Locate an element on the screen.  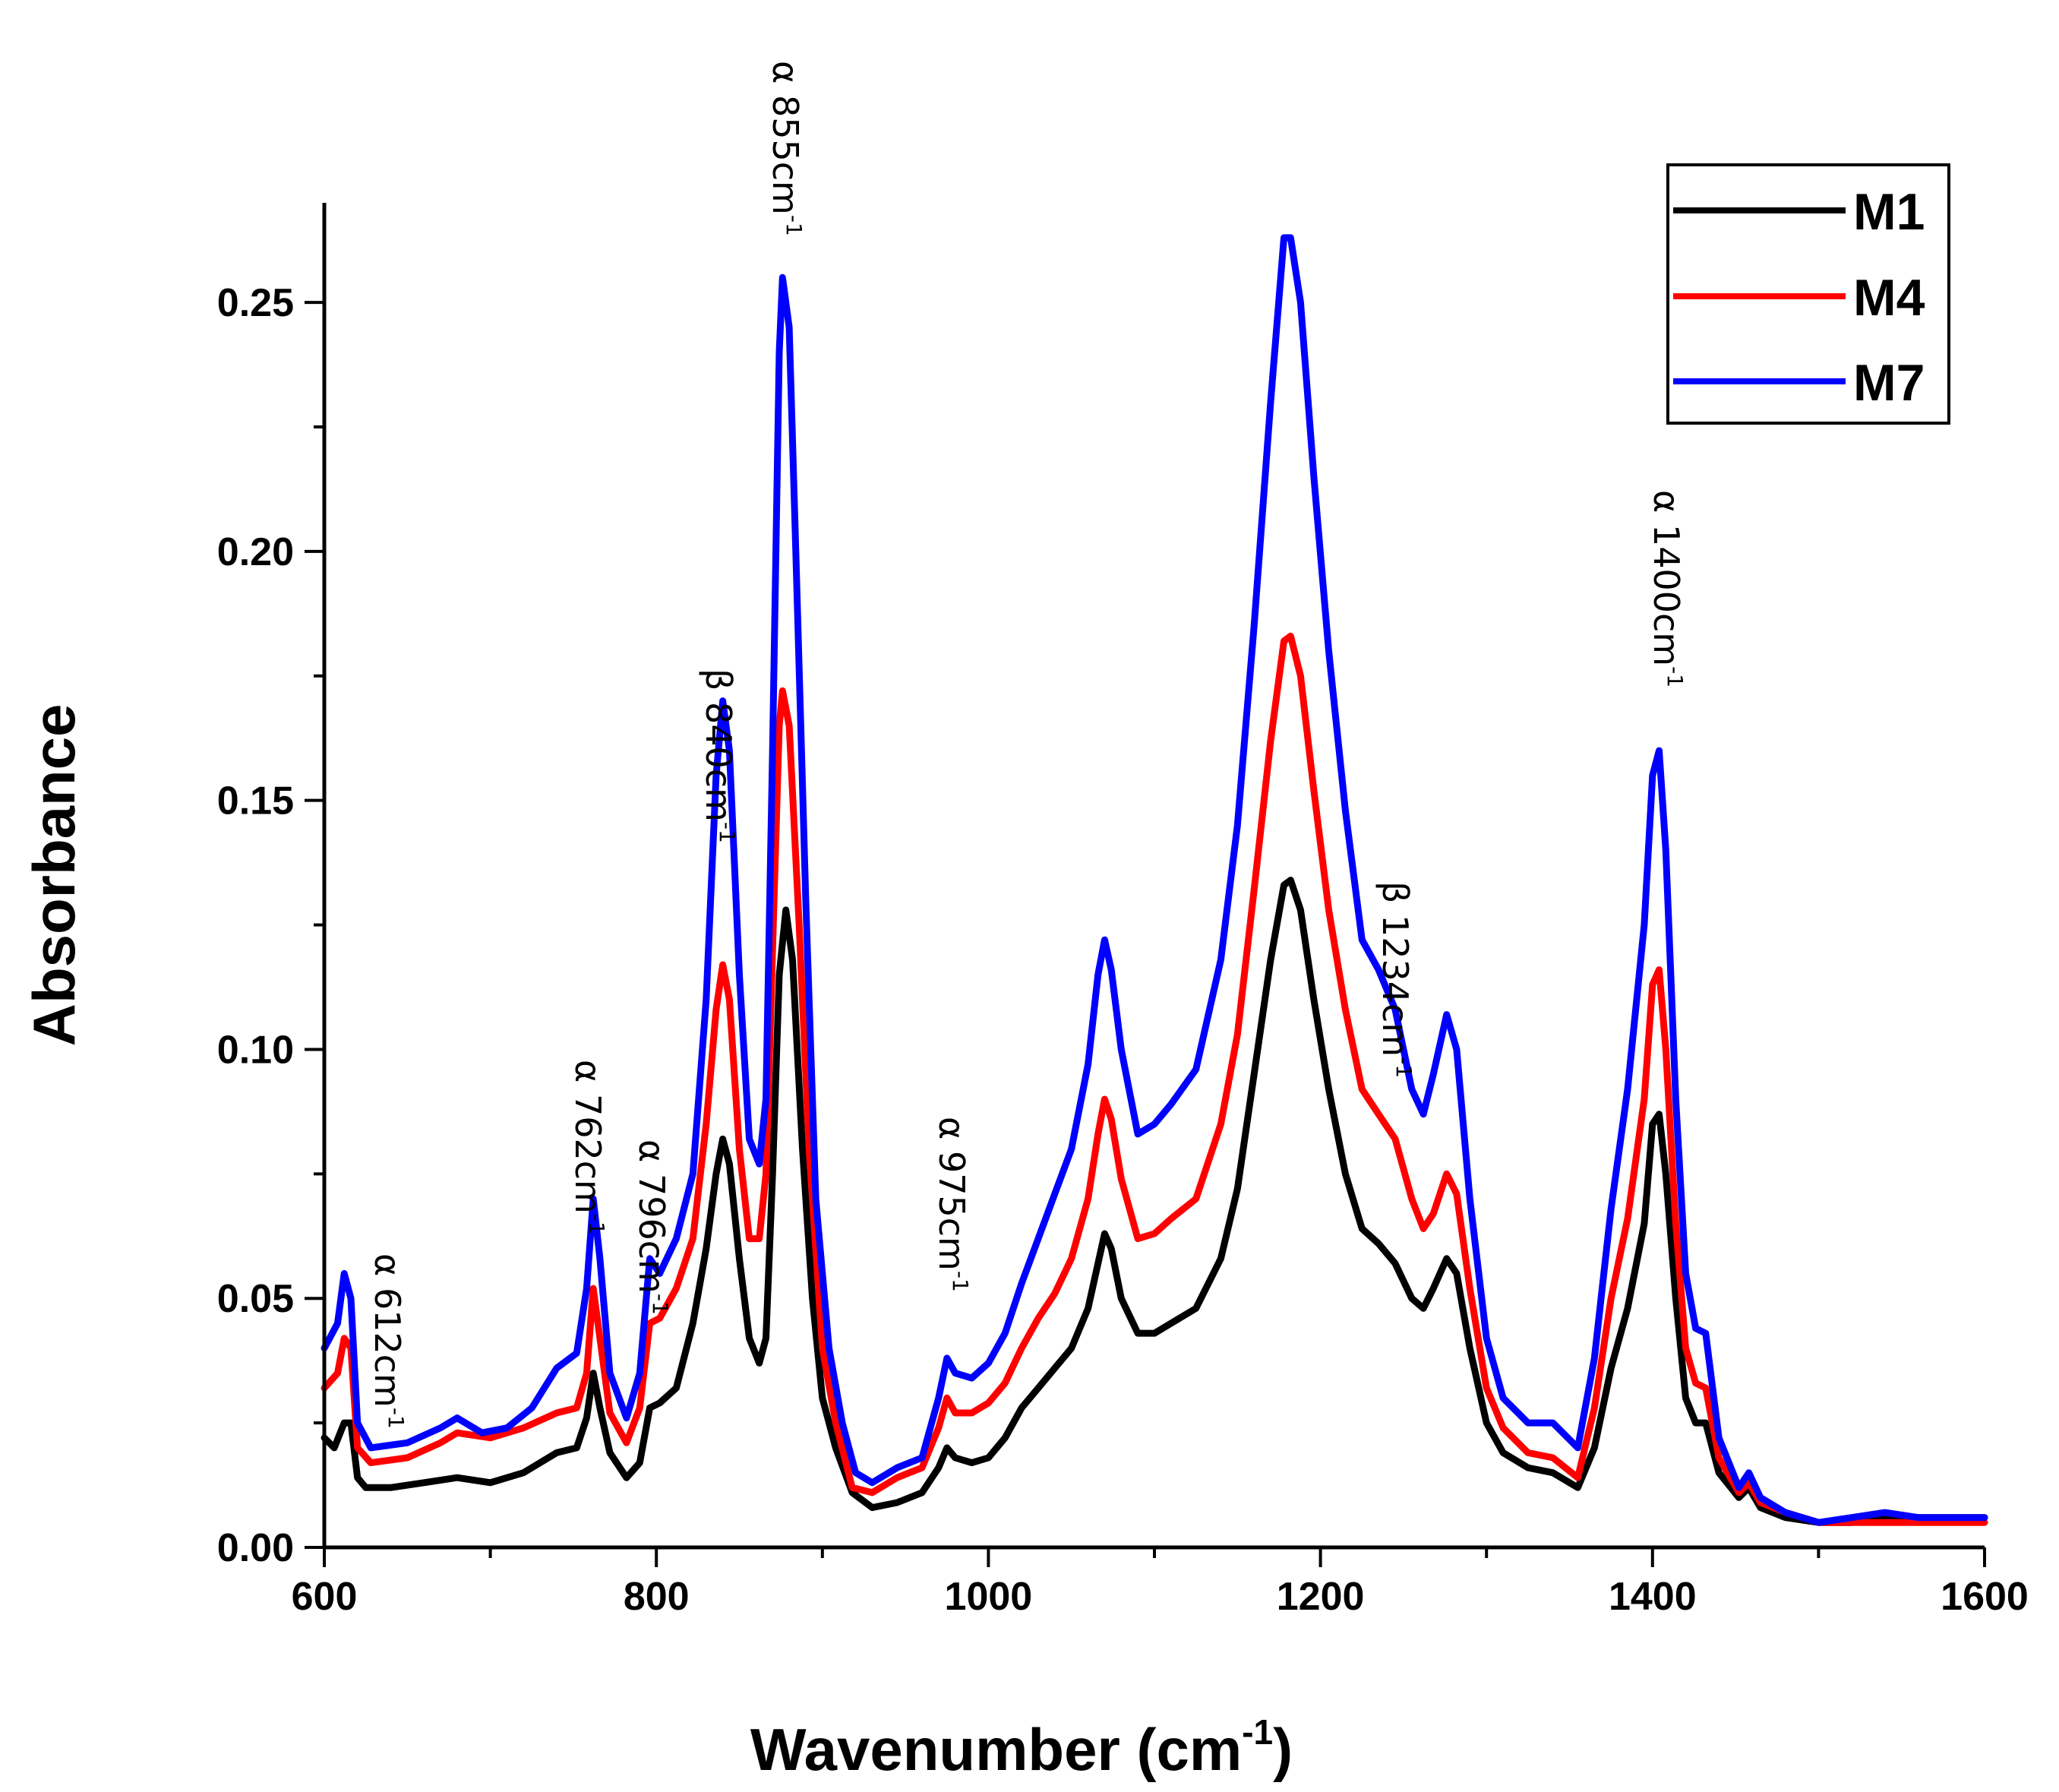
peak-annotation: α 762cm-1 is located at coordinates (588, 1147).